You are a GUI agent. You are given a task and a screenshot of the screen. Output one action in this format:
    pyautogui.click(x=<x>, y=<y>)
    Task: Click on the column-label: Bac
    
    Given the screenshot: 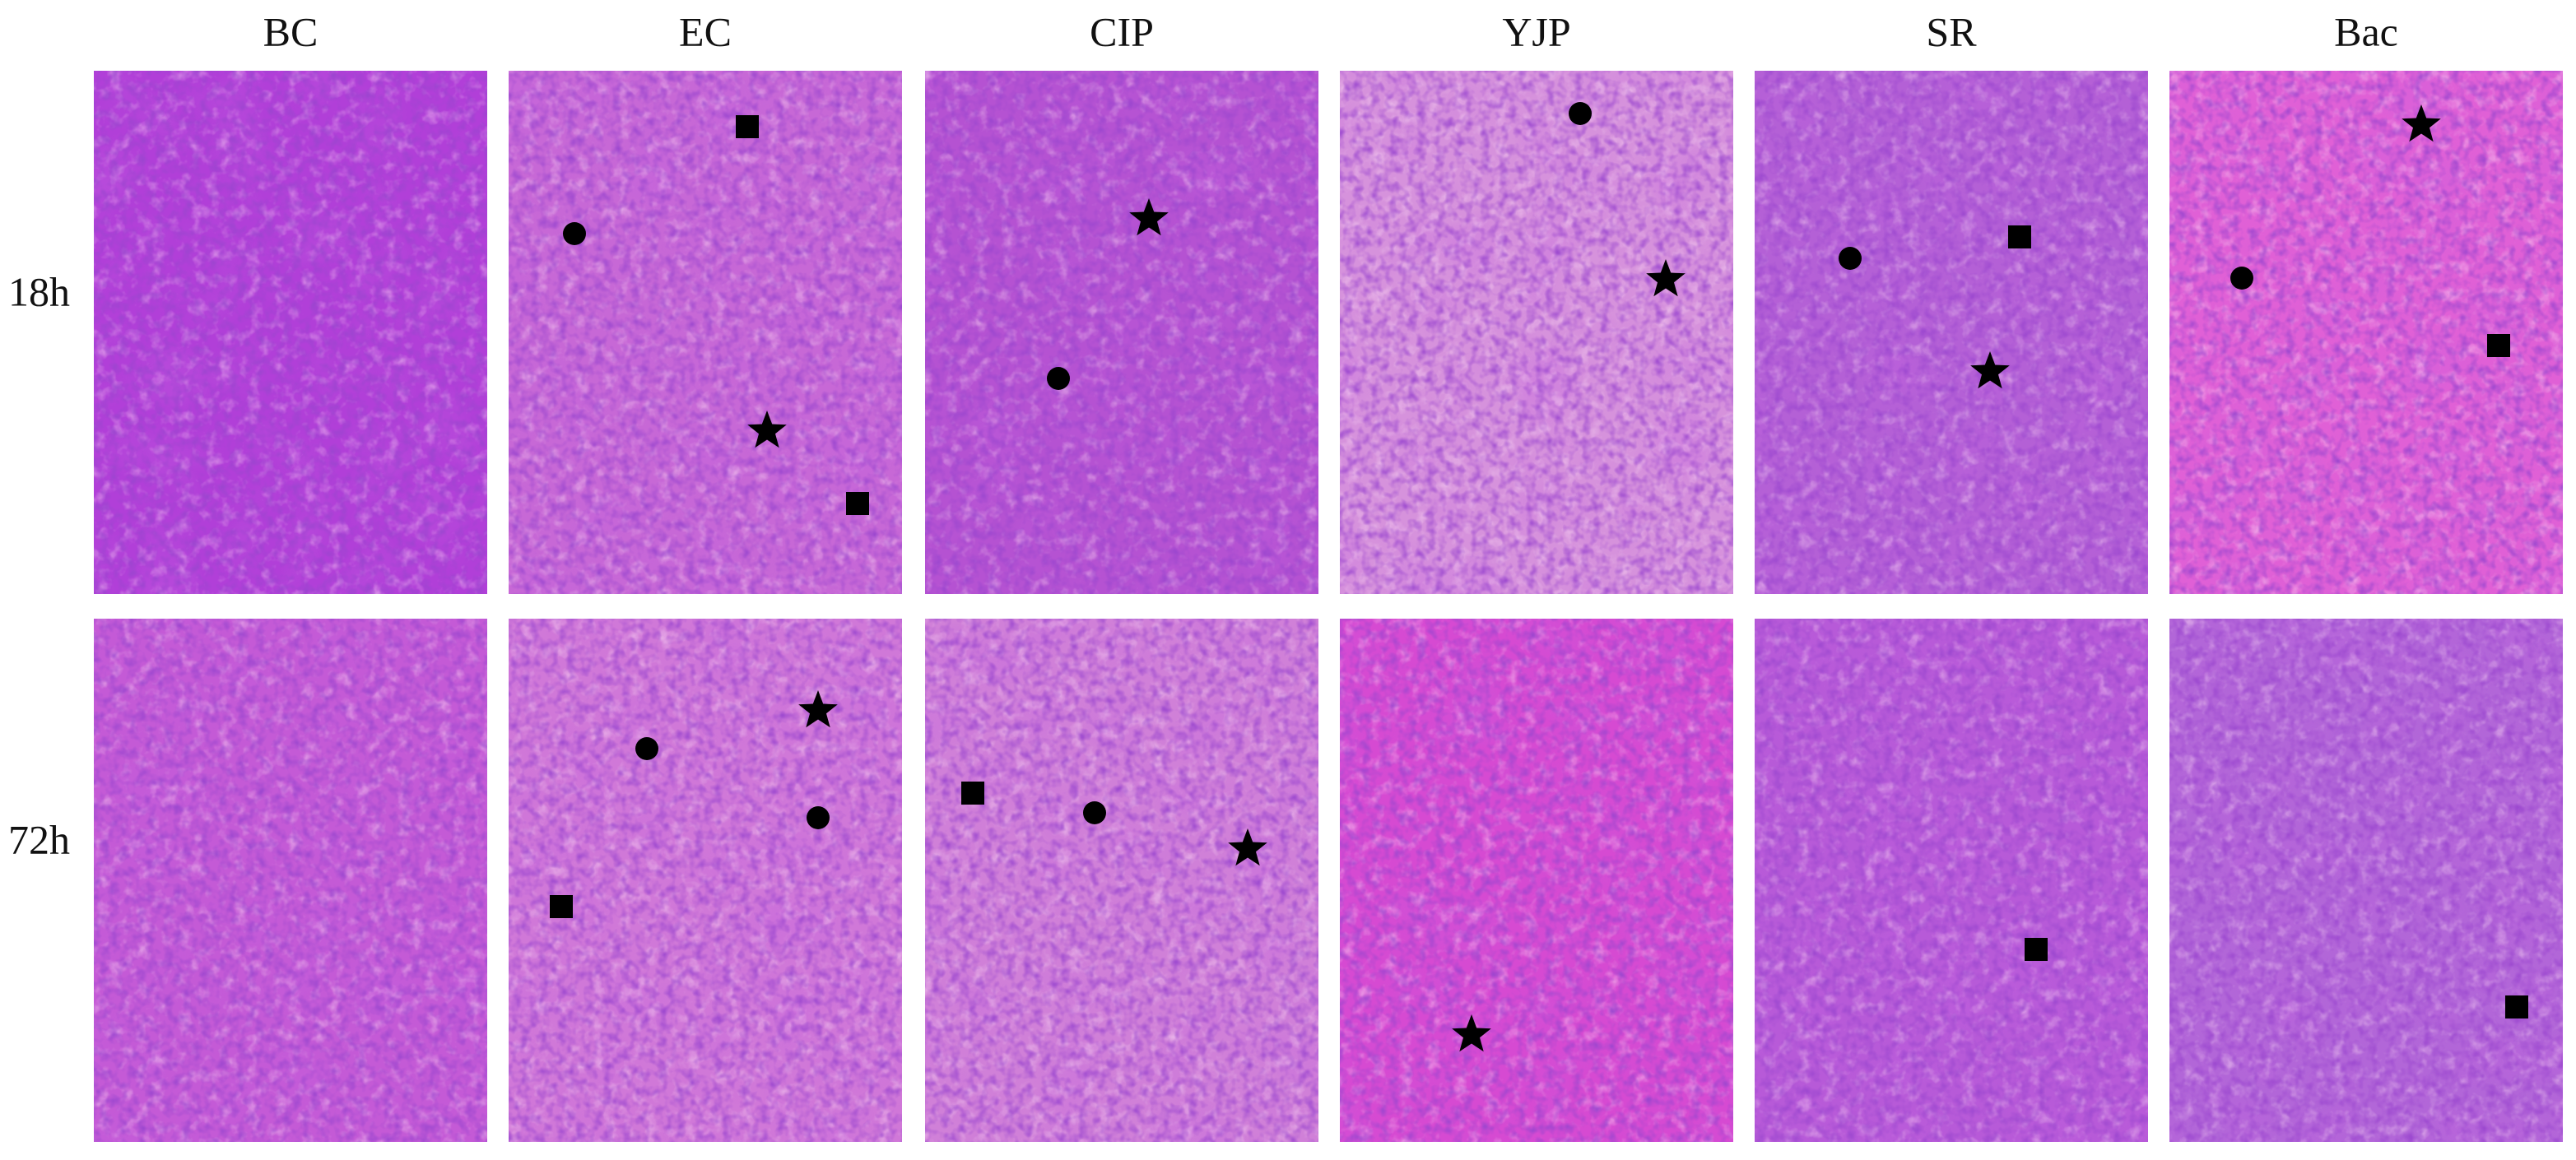 What is the action you would take?
    pyautogui.click(x=2366, y=31)
    